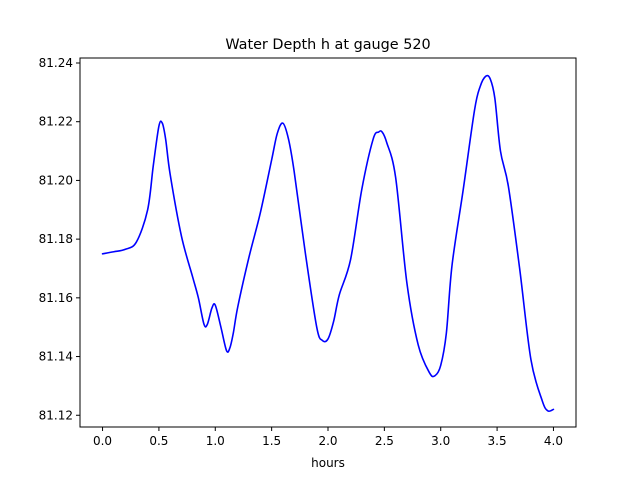 This screenshot has height=480, width=640. Describe the element at coordinates (271, 441) in the screenshot. I see `x-tick-label: 1.5` at that location.